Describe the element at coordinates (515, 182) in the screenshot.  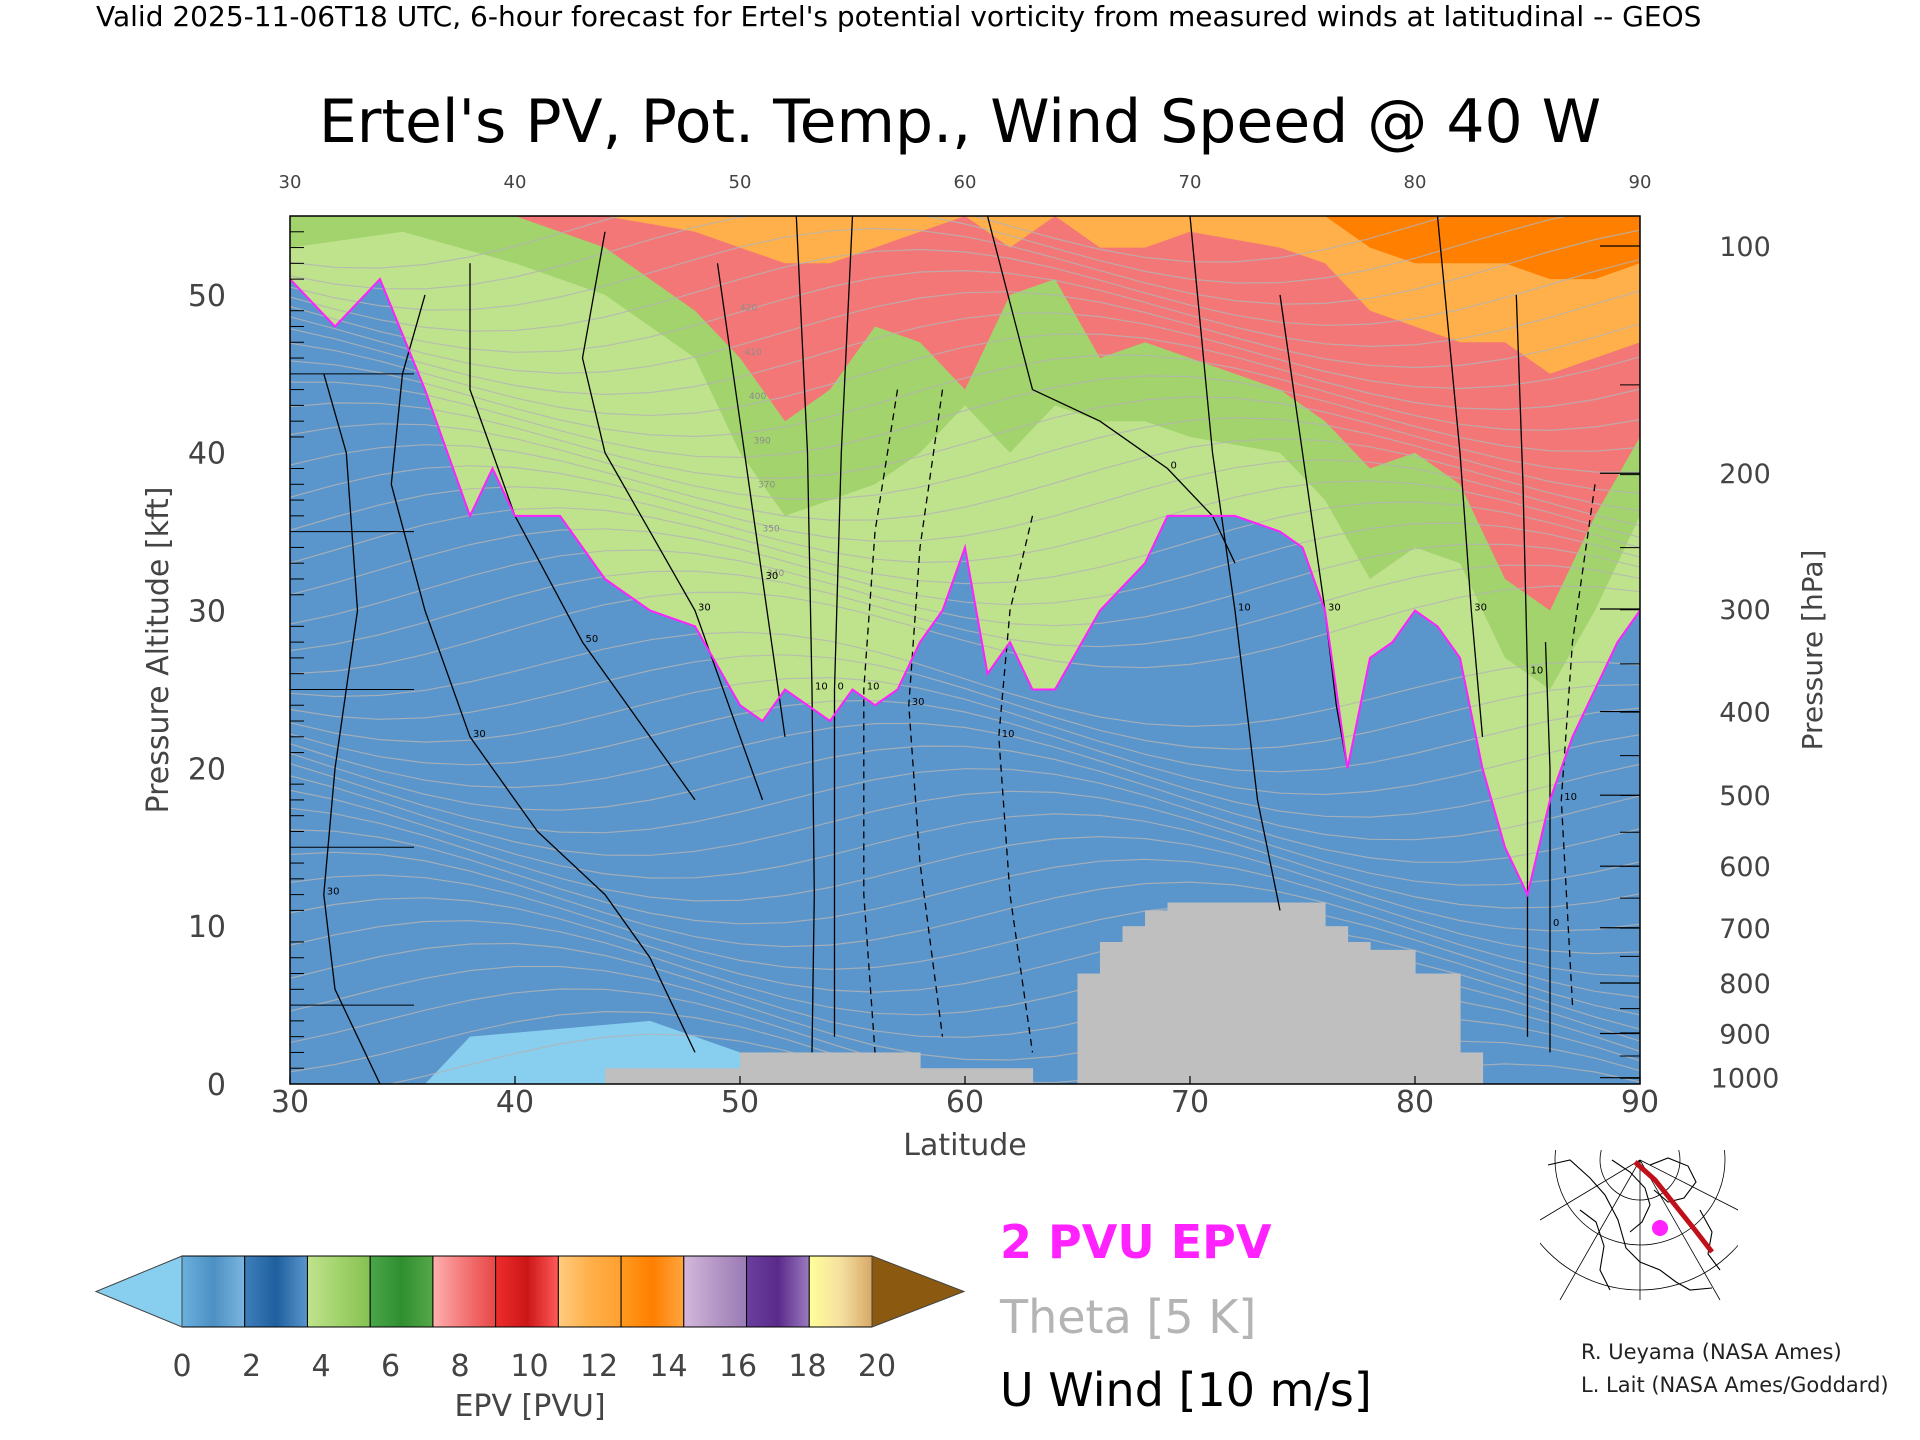
I see `x-top-tick-label: 40` at that location.